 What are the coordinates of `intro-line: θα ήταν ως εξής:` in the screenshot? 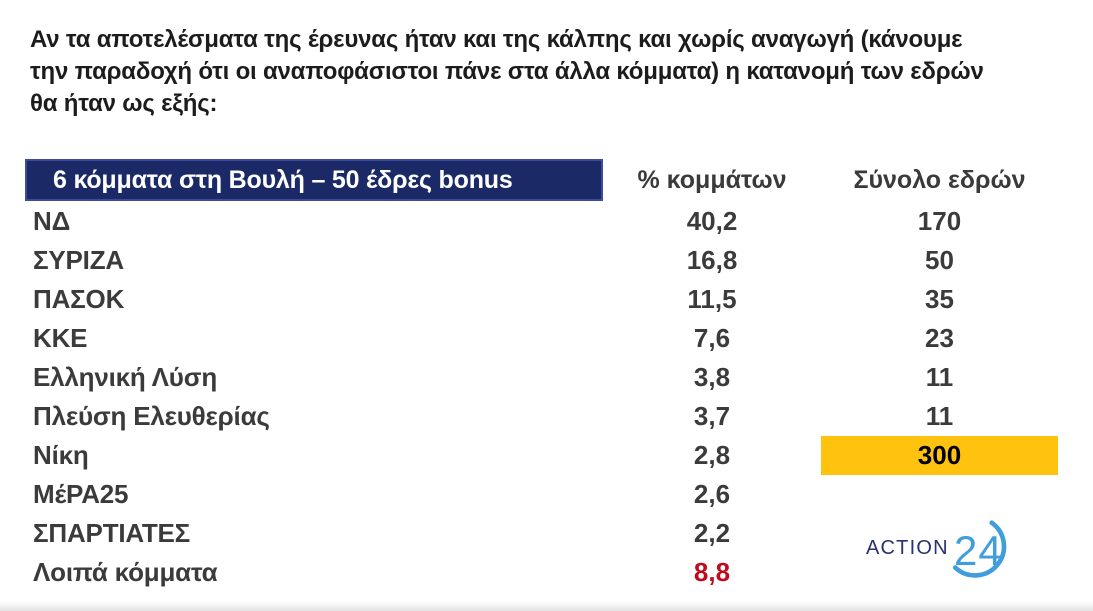 It's located at (124, 103).